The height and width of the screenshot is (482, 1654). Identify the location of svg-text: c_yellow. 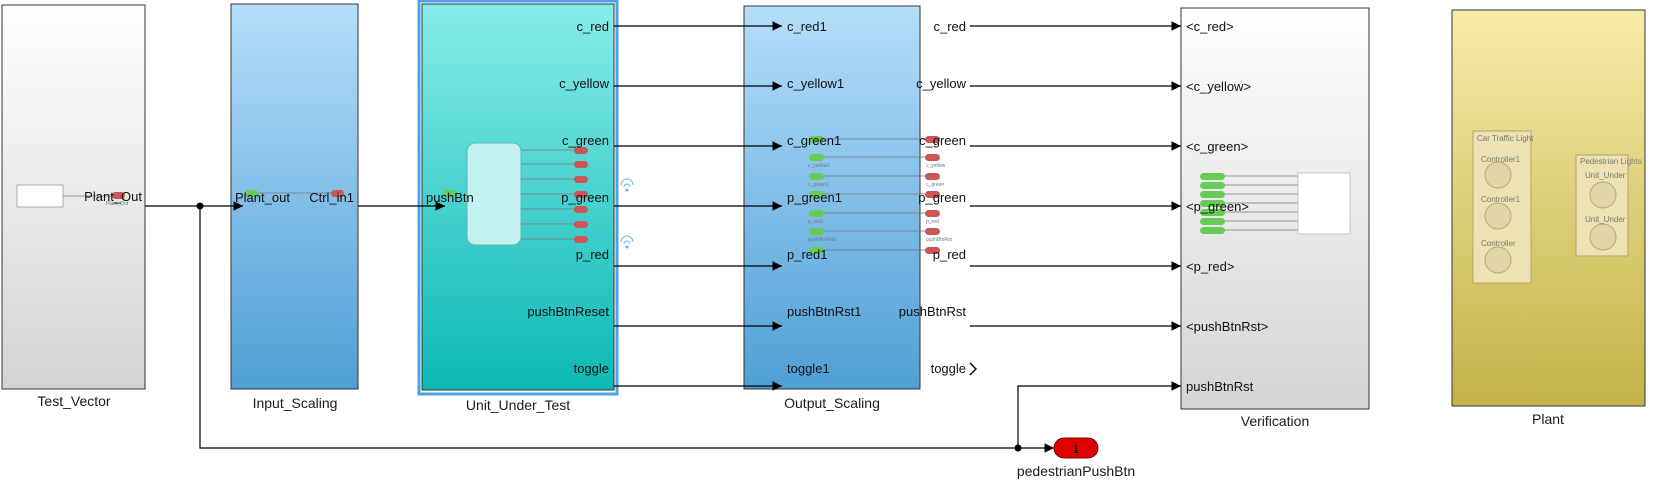
(936, 166).